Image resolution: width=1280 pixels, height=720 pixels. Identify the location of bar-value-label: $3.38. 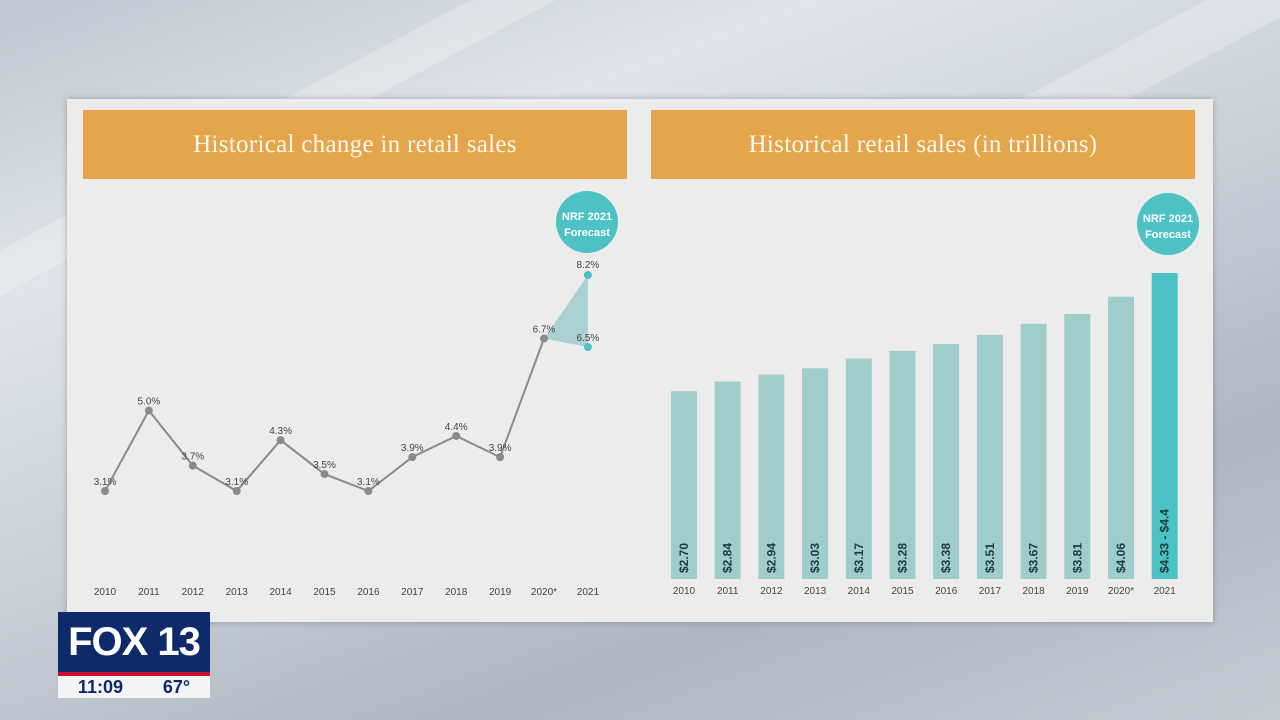
(946, 558).